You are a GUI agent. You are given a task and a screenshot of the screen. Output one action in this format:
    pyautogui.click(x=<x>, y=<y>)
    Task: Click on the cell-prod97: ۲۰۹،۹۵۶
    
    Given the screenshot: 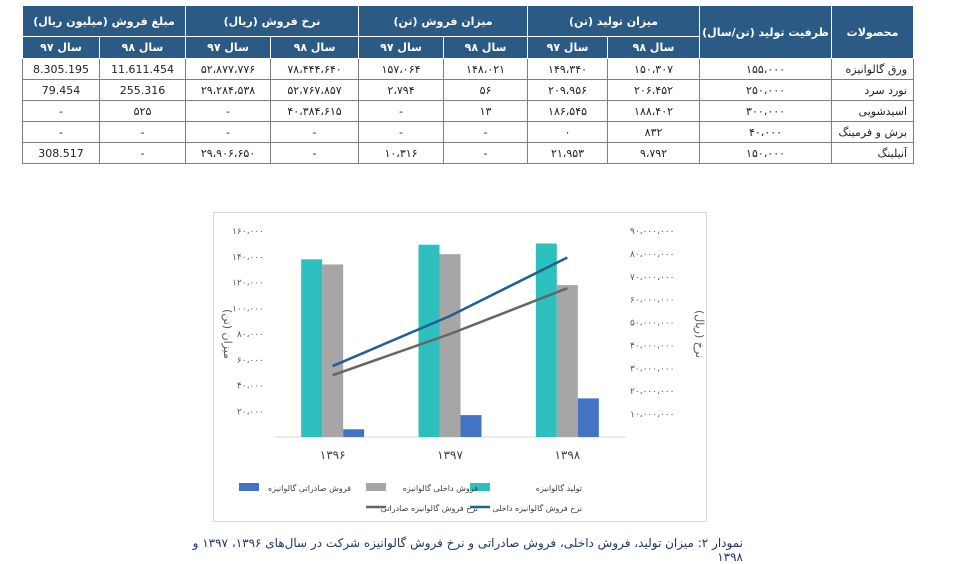 What is the action you would take?
    pyautogui.click(x=568, y=90)
    